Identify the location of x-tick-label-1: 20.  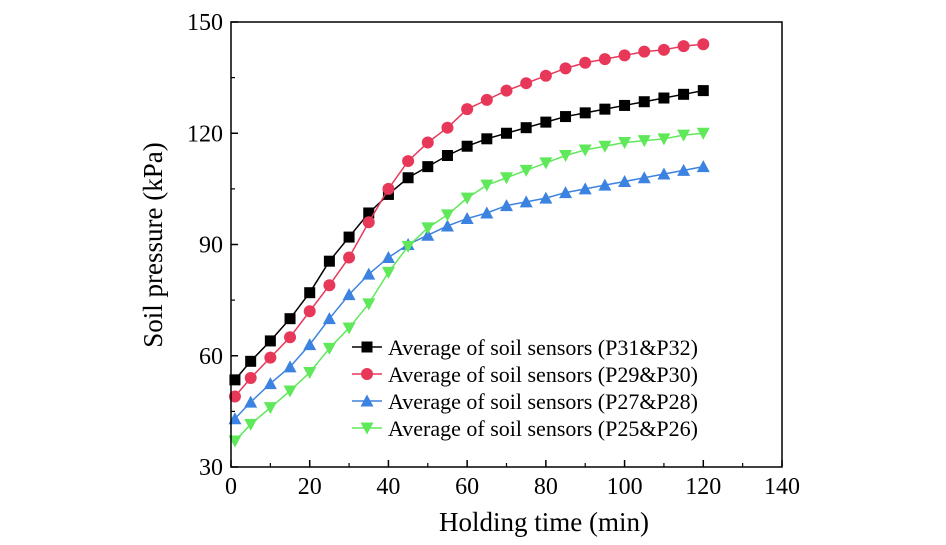
(310, 487).